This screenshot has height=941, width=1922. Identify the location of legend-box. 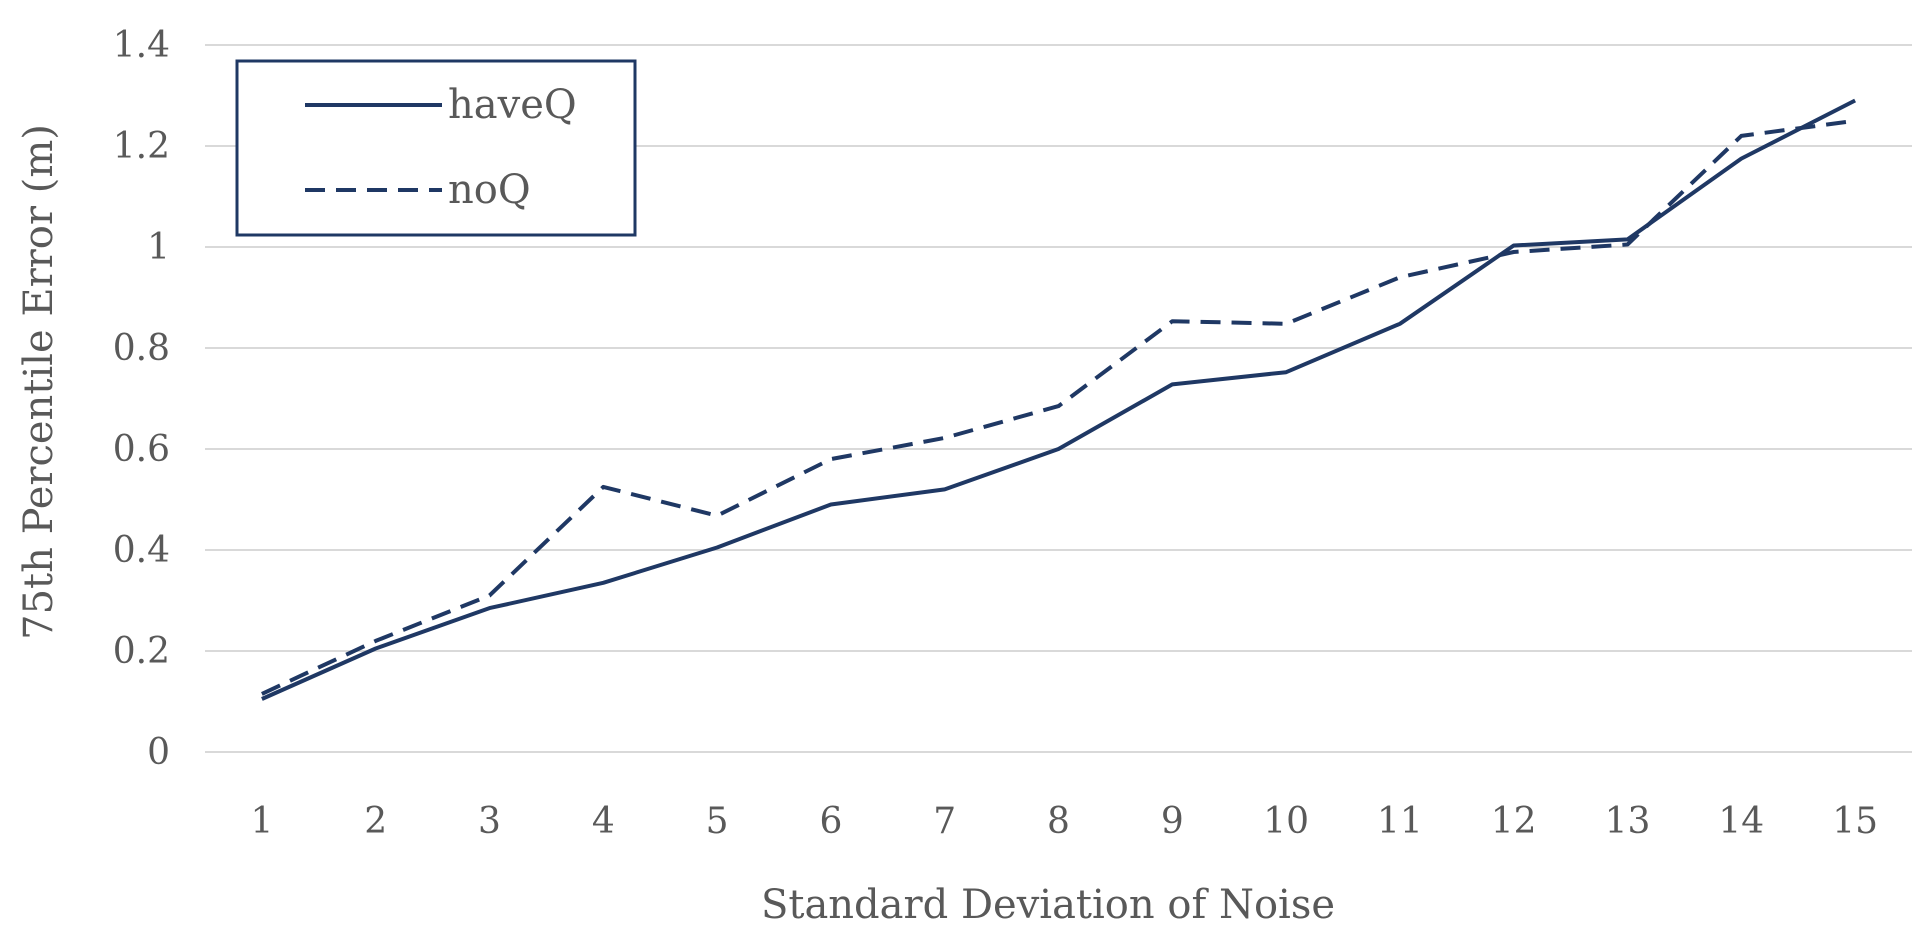
(436, 148).